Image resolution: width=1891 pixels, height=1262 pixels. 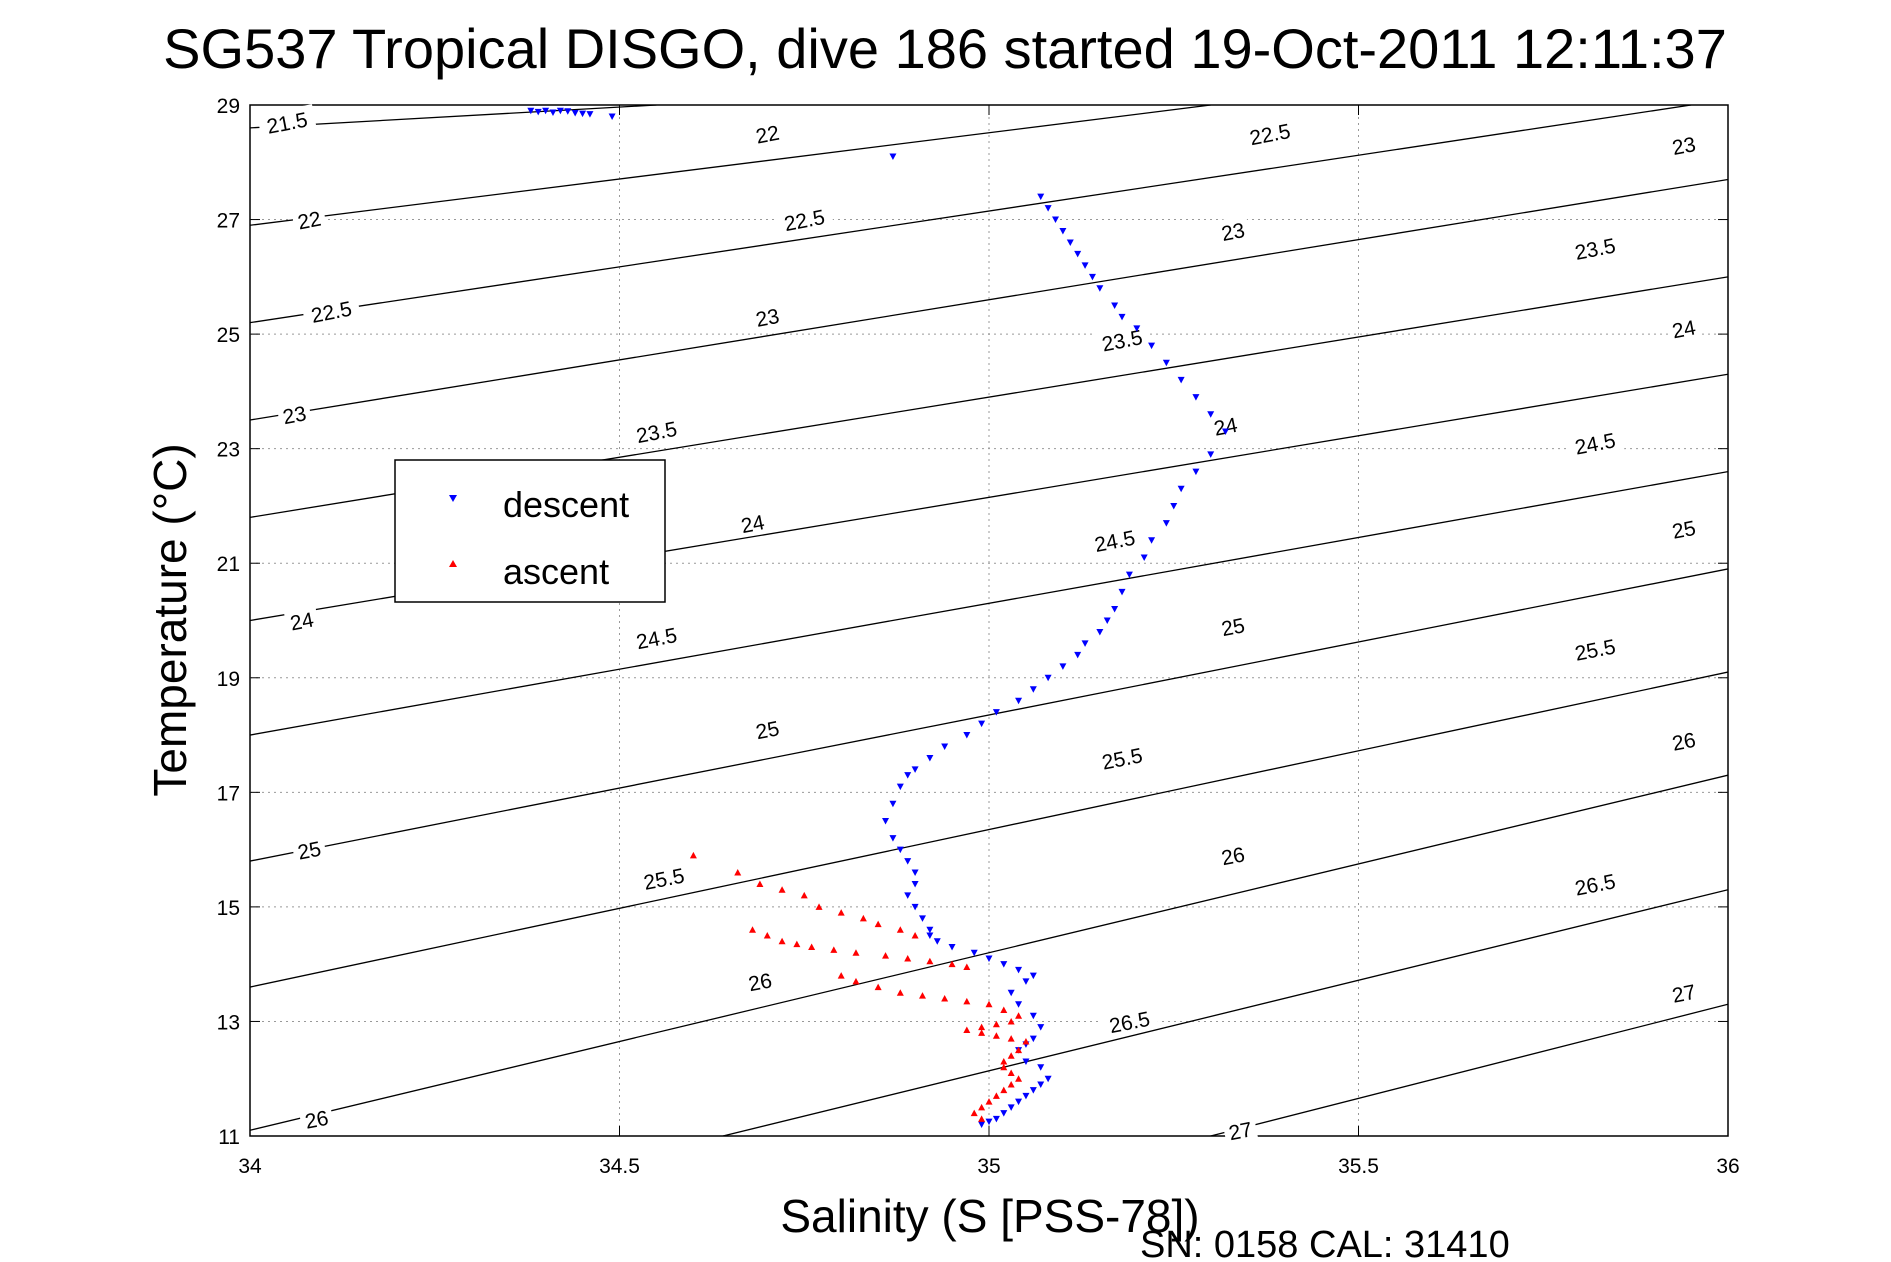 I want to click on contour-label-text: 26, so click(x=1232, y=856).